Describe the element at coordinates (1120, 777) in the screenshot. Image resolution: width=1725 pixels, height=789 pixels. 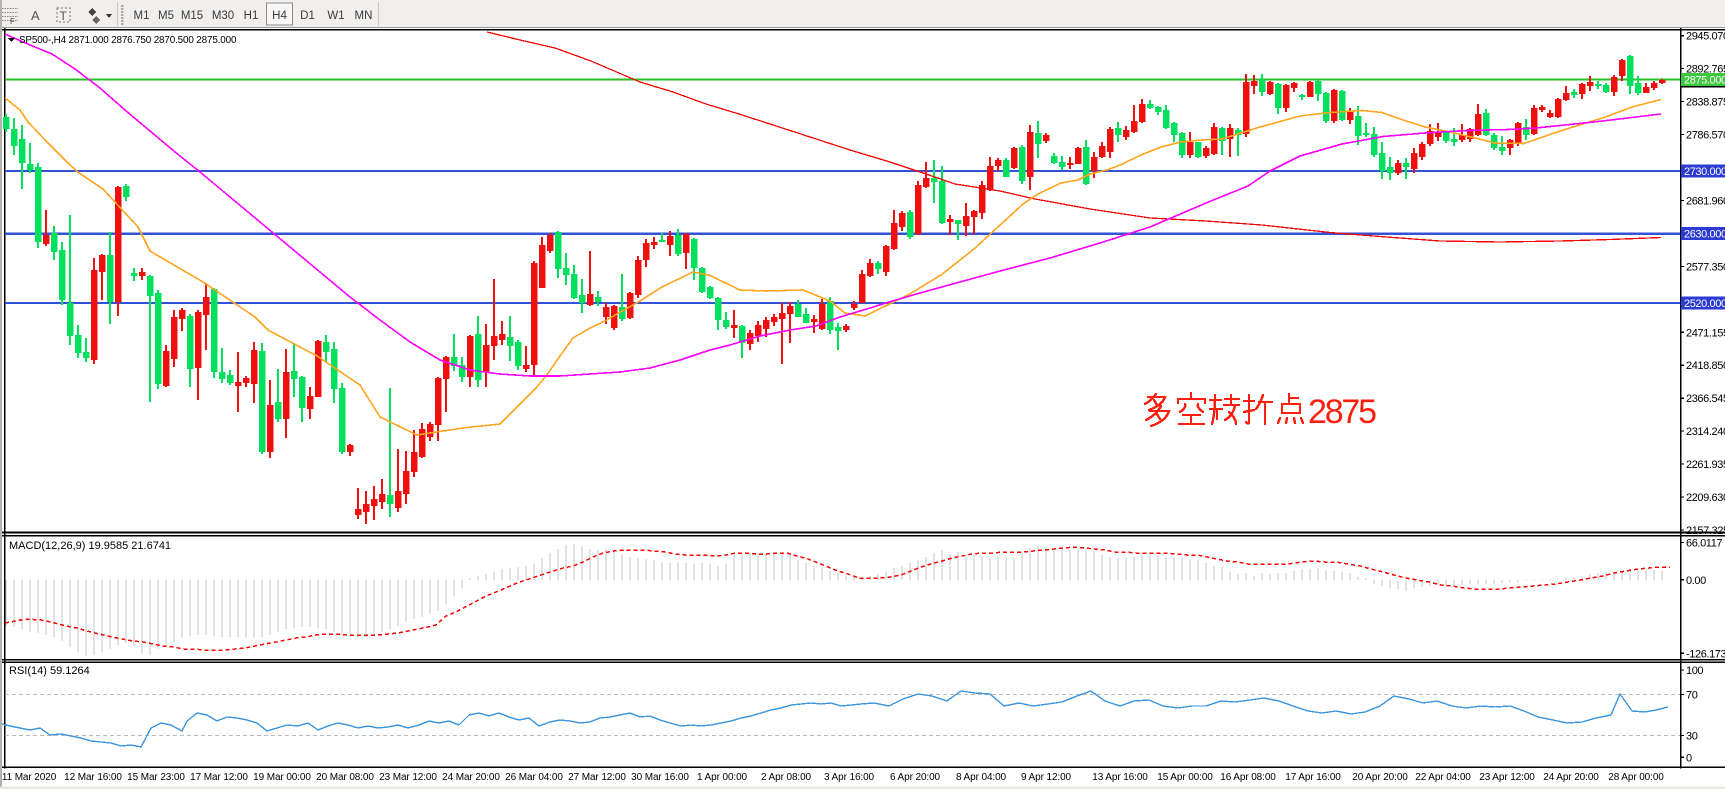
I see `svg-text: 13 Apr 16:00` at that location.